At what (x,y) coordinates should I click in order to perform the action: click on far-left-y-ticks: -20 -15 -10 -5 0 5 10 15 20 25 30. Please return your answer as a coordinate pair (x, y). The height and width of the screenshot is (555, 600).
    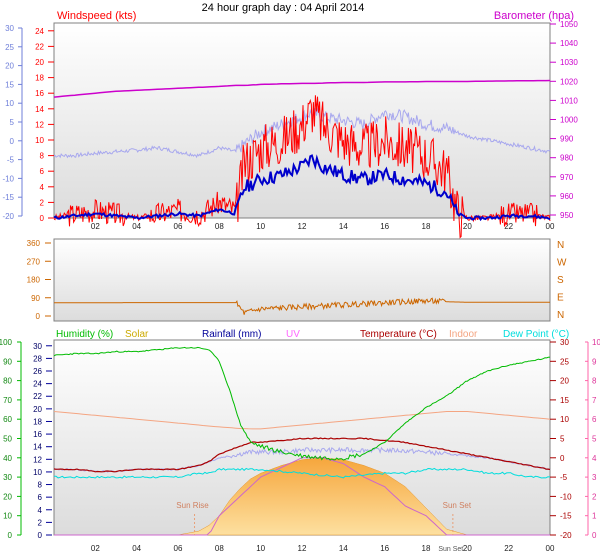
    Looking at the image, I should click on (12, 122).